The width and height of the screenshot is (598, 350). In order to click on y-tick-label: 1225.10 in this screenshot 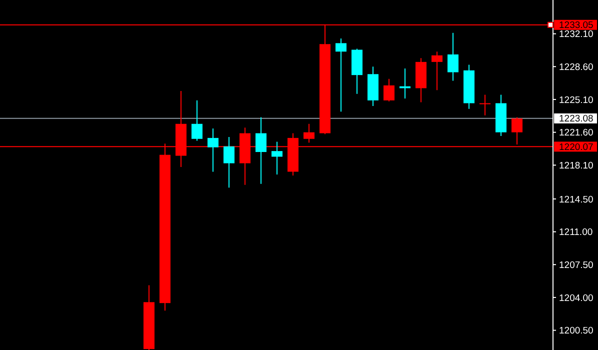, I will do `click(576, 100)`.